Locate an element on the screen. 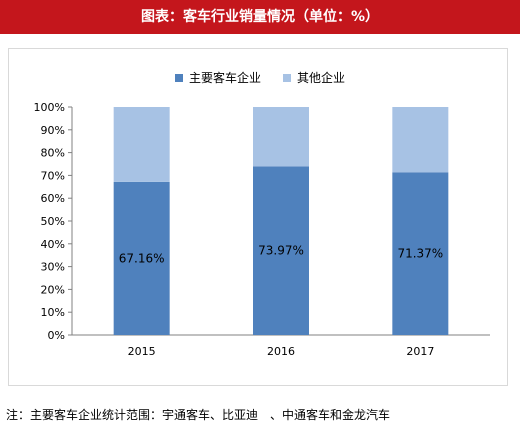  data-label: 71.37% is located at coordinates (420, 254).